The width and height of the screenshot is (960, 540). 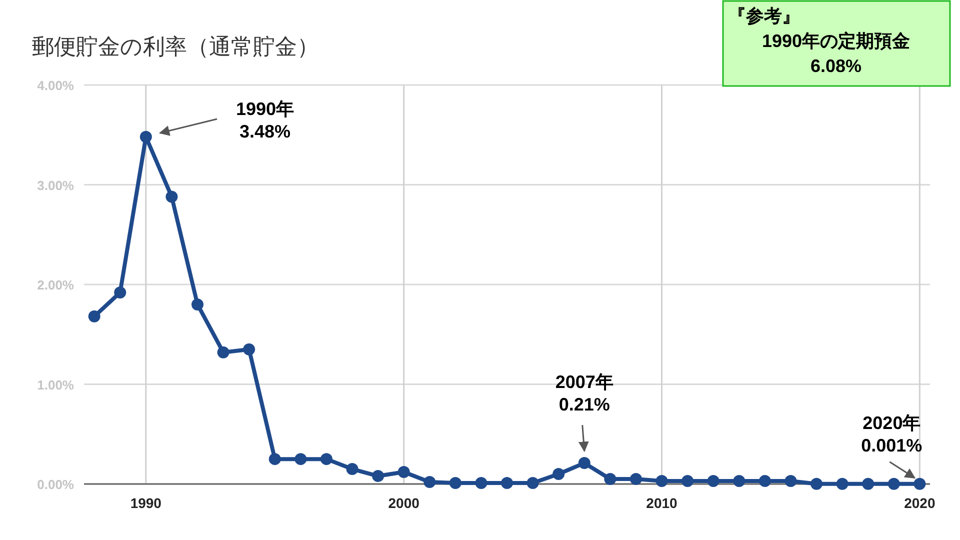 I want to click on y-tick-label: 4.00%, so click(x=55, y=85).